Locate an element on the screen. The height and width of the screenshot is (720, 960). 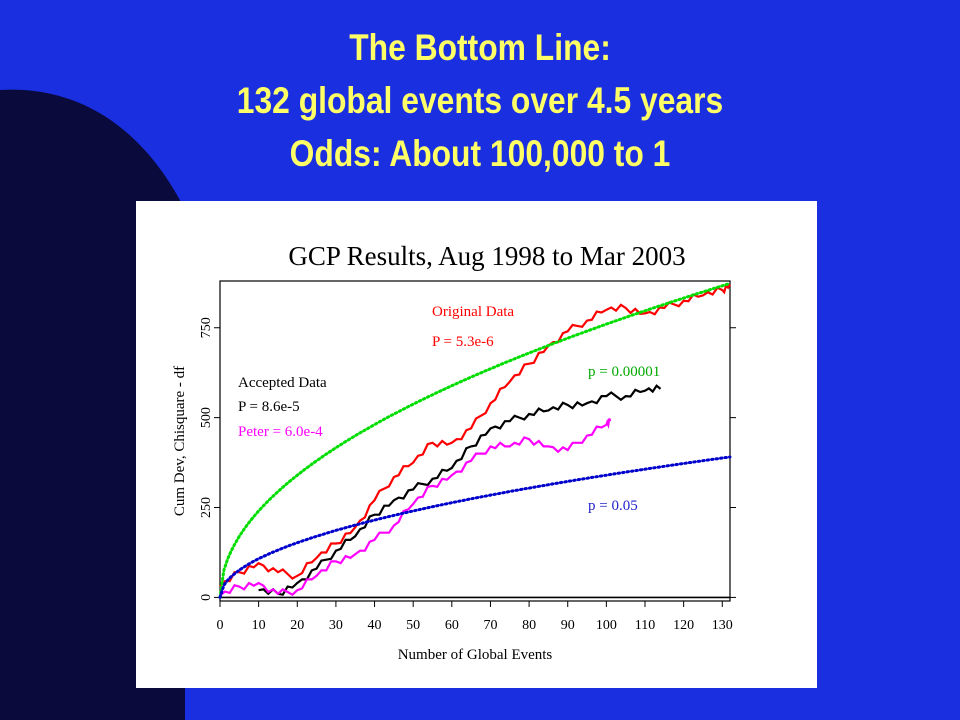
x-axis-label: Number of Global Events is located at coordinates (475, 655).